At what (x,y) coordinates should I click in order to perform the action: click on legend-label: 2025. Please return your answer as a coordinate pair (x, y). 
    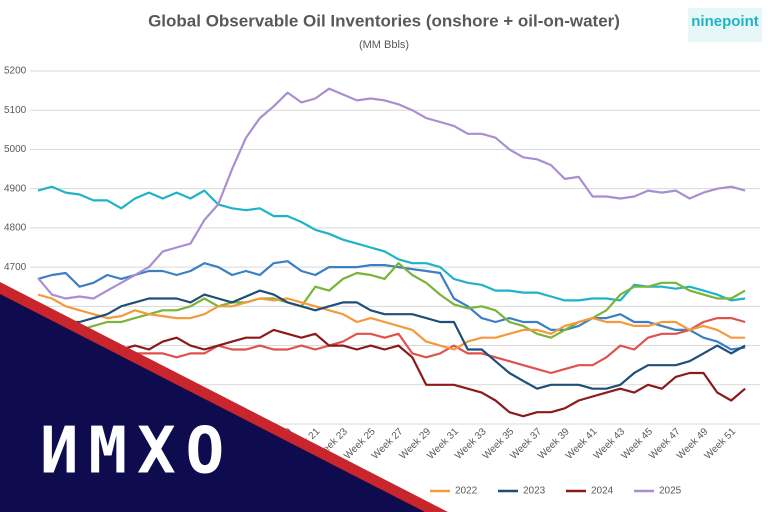
    Looking at the image, I should click on (670, 491).